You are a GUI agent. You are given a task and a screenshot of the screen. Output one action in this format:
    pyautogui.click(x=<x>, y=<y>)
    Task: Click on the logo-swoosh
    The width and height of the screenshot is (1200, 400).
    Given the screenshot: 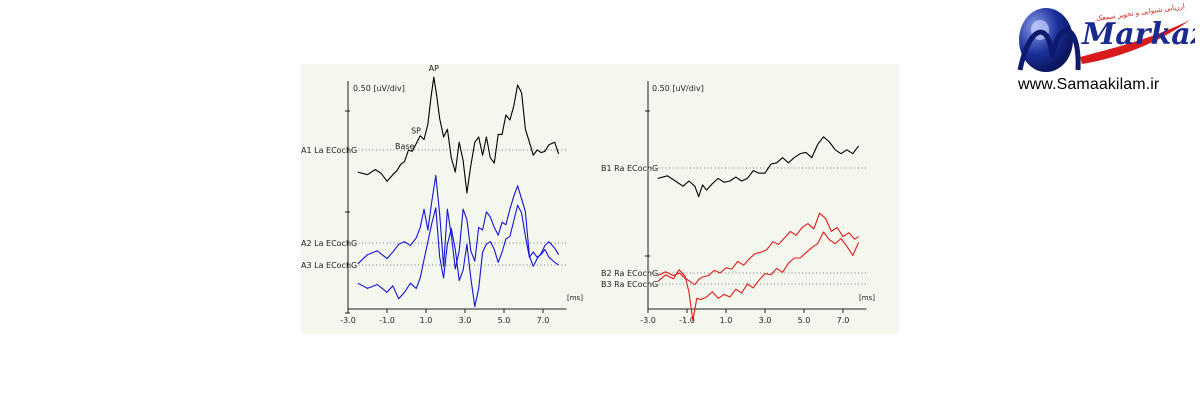 What is the action you would take?
    pyautogui.click(x=1135, y=42)
    